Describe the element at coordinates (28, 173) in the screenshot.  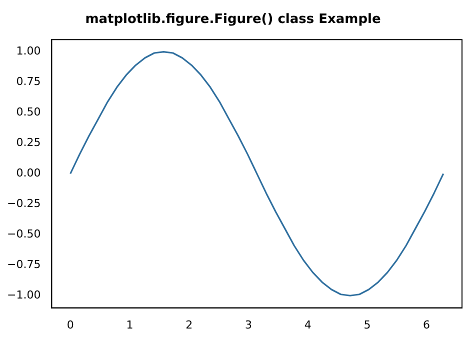
I see `y-tick-label: 0.00` at that location.